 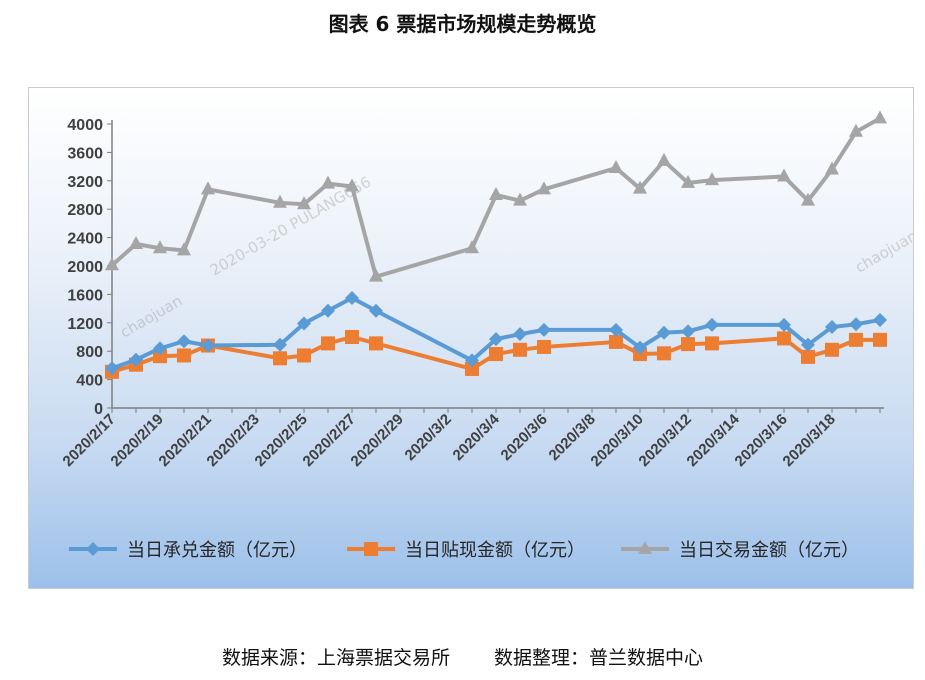 What do you see at coordinates (85, 125) in the screenshot?
I see `y-tick-label: 4000` at bounding box center [85, 125].